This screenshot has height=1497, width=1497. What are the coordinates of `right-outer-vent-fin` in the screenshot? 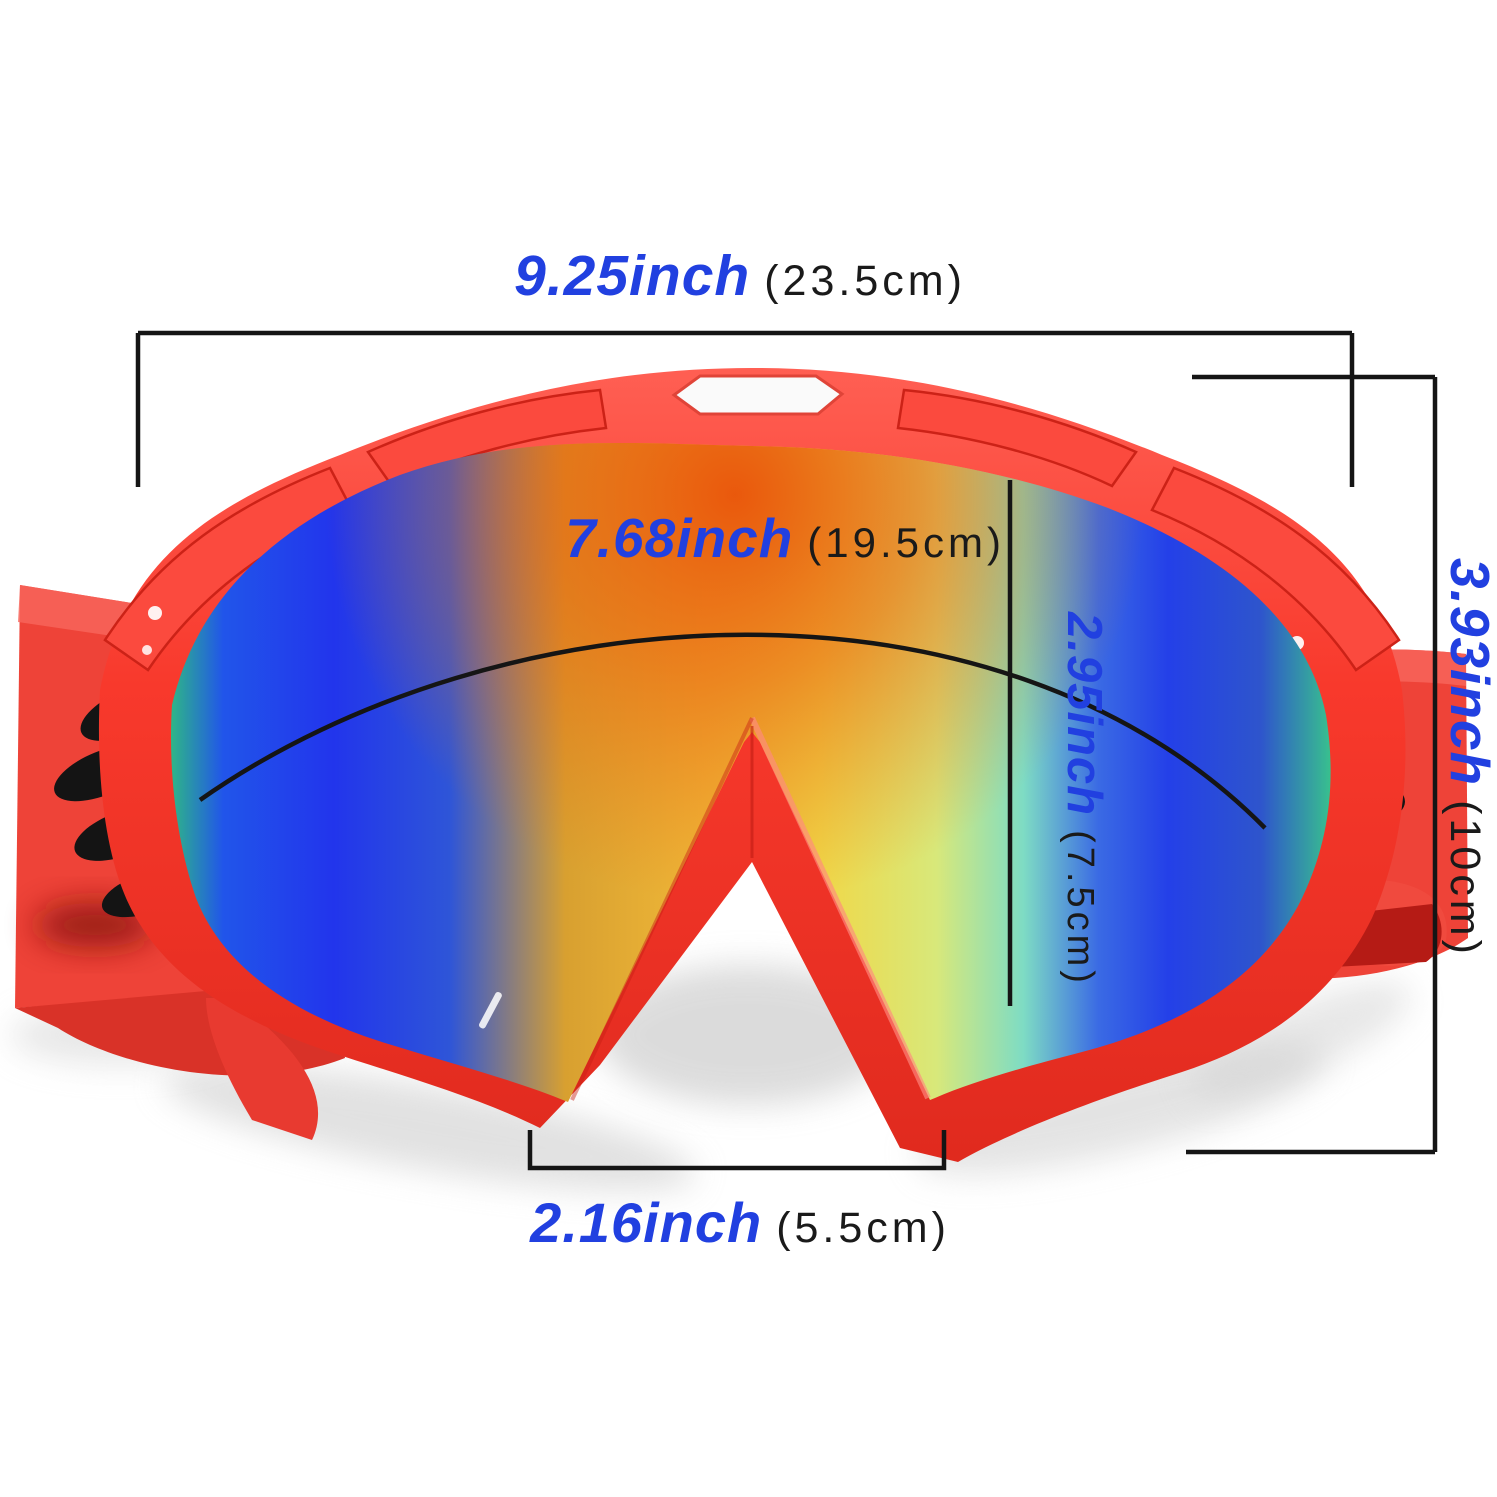 It's located at (1275, 569).